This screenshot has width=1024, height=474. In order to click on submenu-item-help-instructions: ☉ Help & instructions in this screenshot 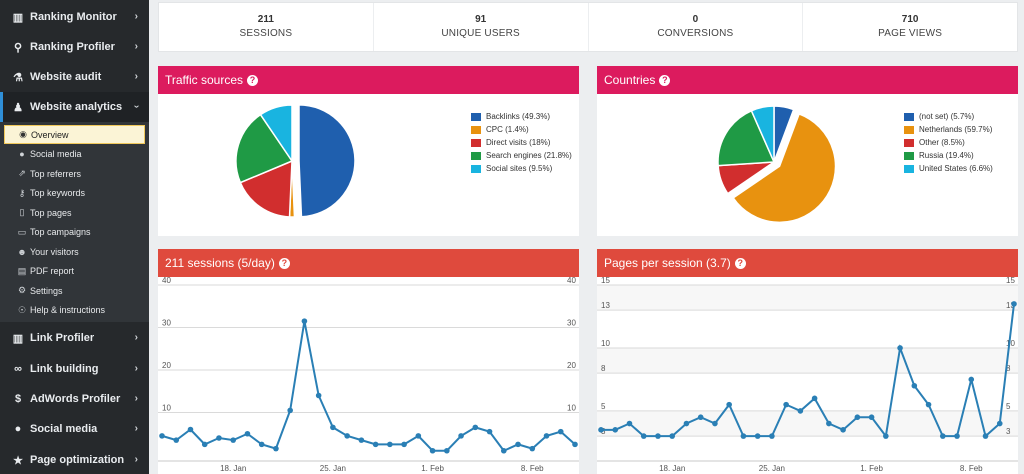, I will do `click(74, 310)`.